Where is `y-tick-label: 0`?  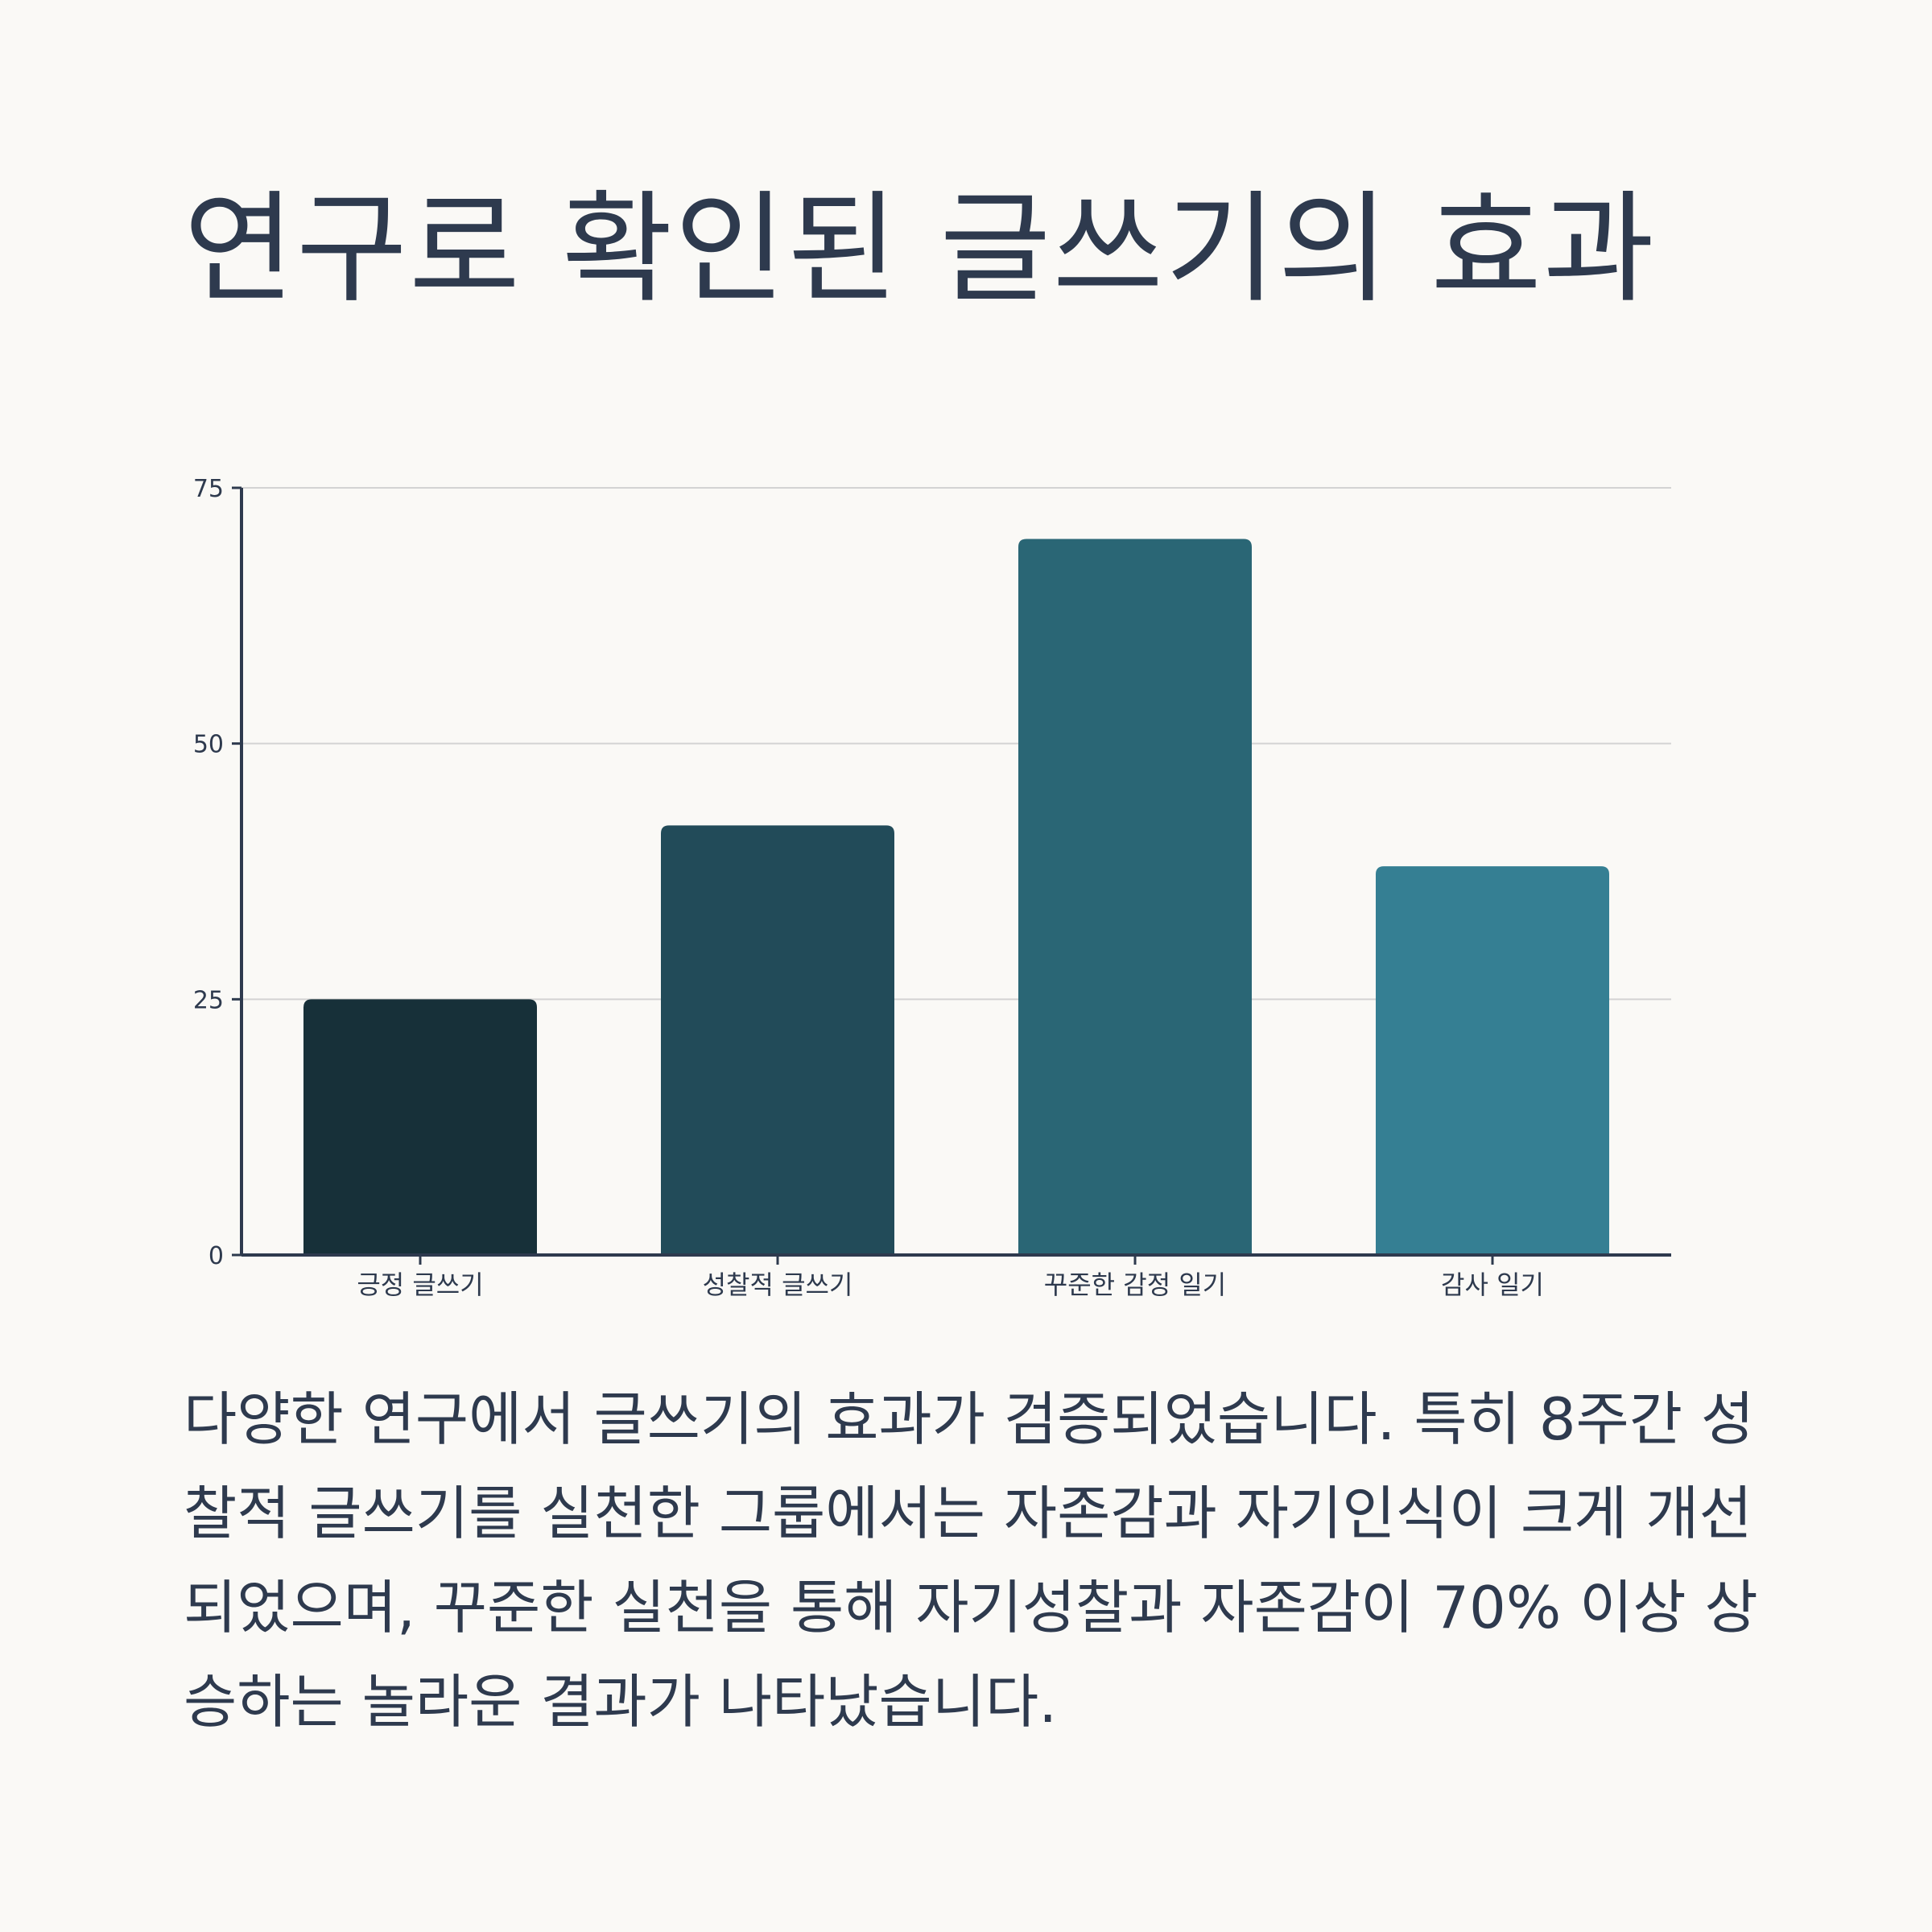
y-tick-label: 0 is located at coordinates (216, 1256).